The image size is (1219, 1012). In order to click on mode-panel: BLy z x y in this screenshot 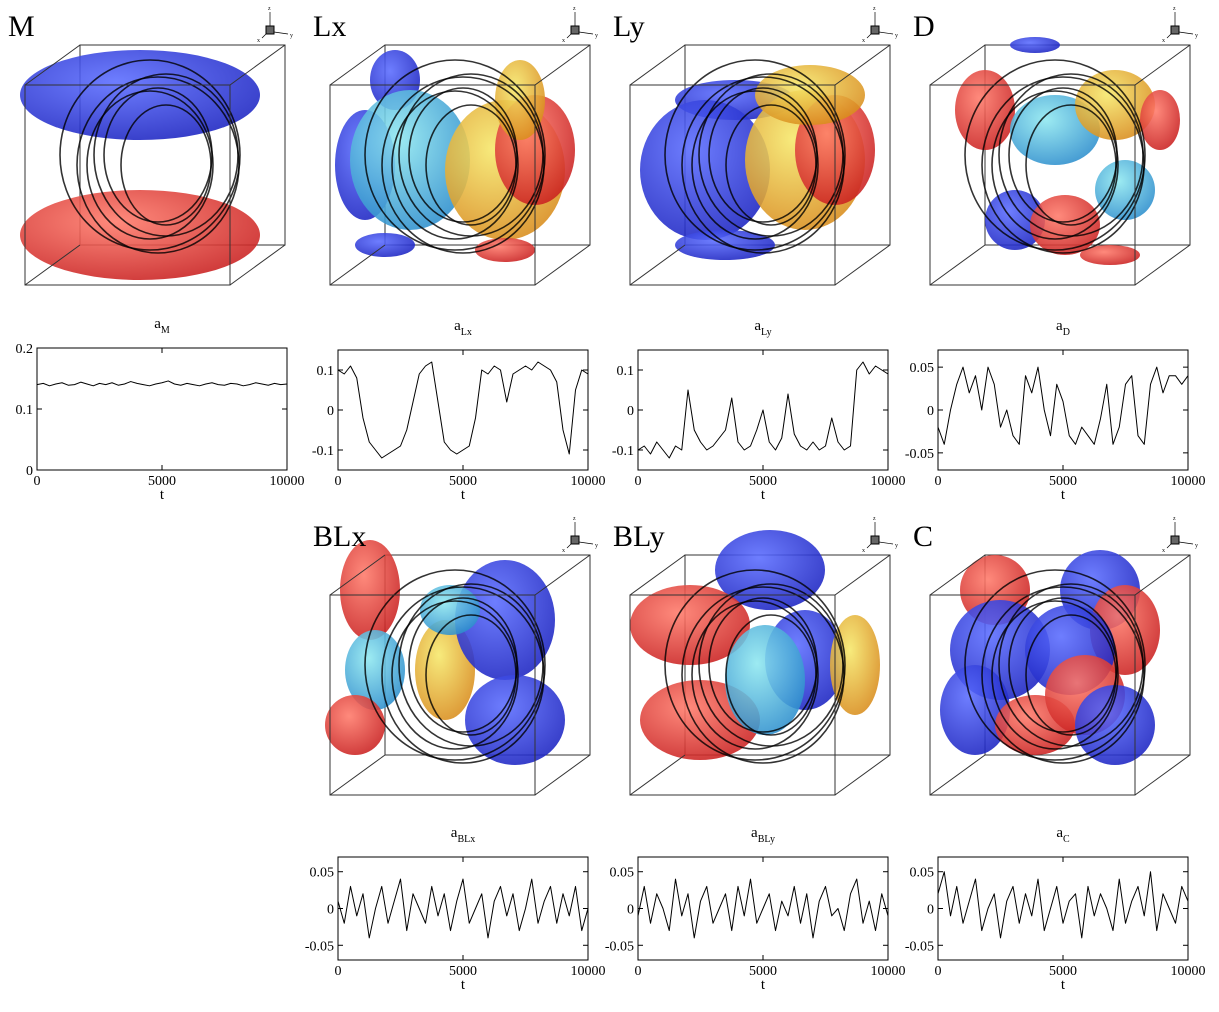, I will do `click(755, 656)`.